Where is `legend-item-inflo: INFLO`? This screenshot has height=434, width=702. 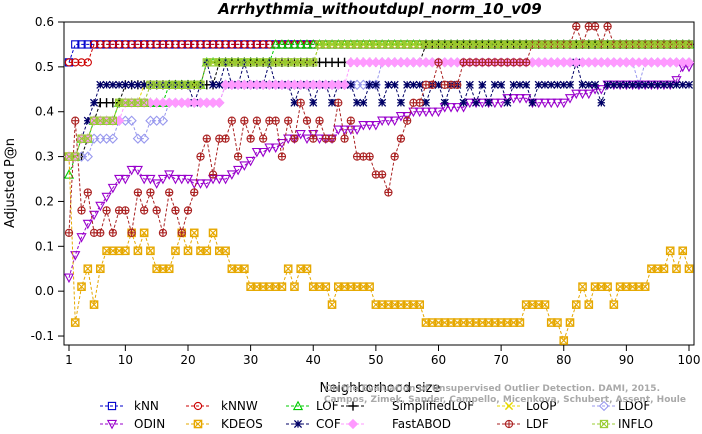
legend-item-inflo: INFLO is located at coordinates (622, 424).